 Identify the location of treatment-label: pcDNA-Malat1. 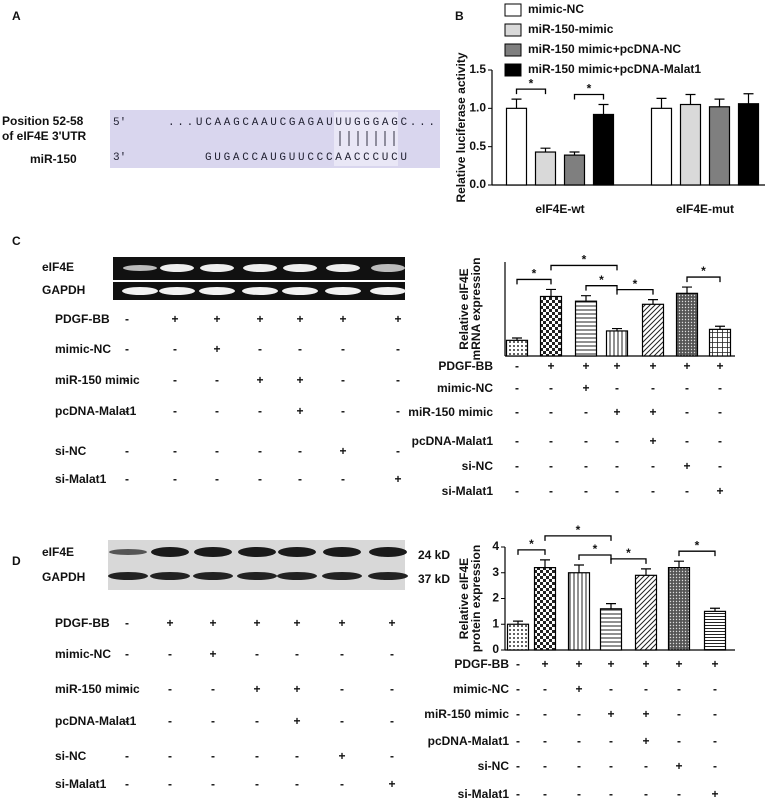
(96, 721).